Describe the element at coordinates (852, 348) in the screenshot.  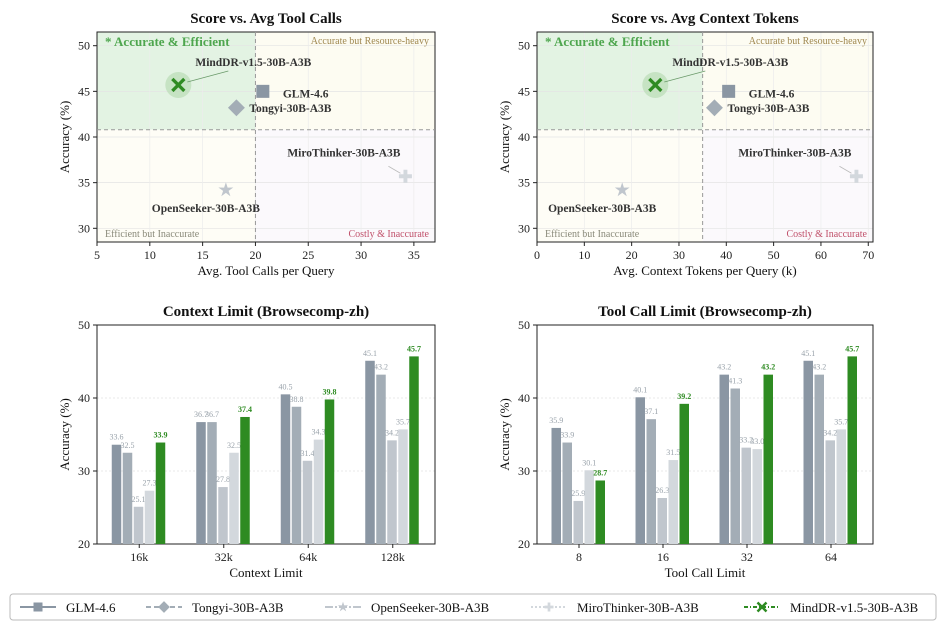
I see `bar-value-label: 45.7` at that location.